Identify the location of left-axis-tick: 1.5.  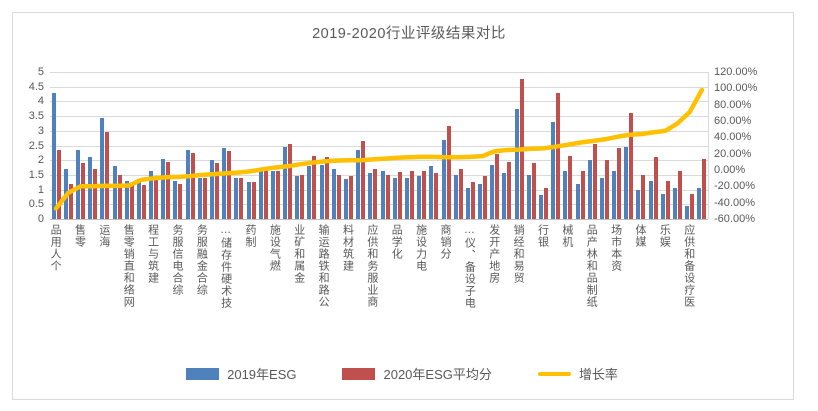
(36, 174).